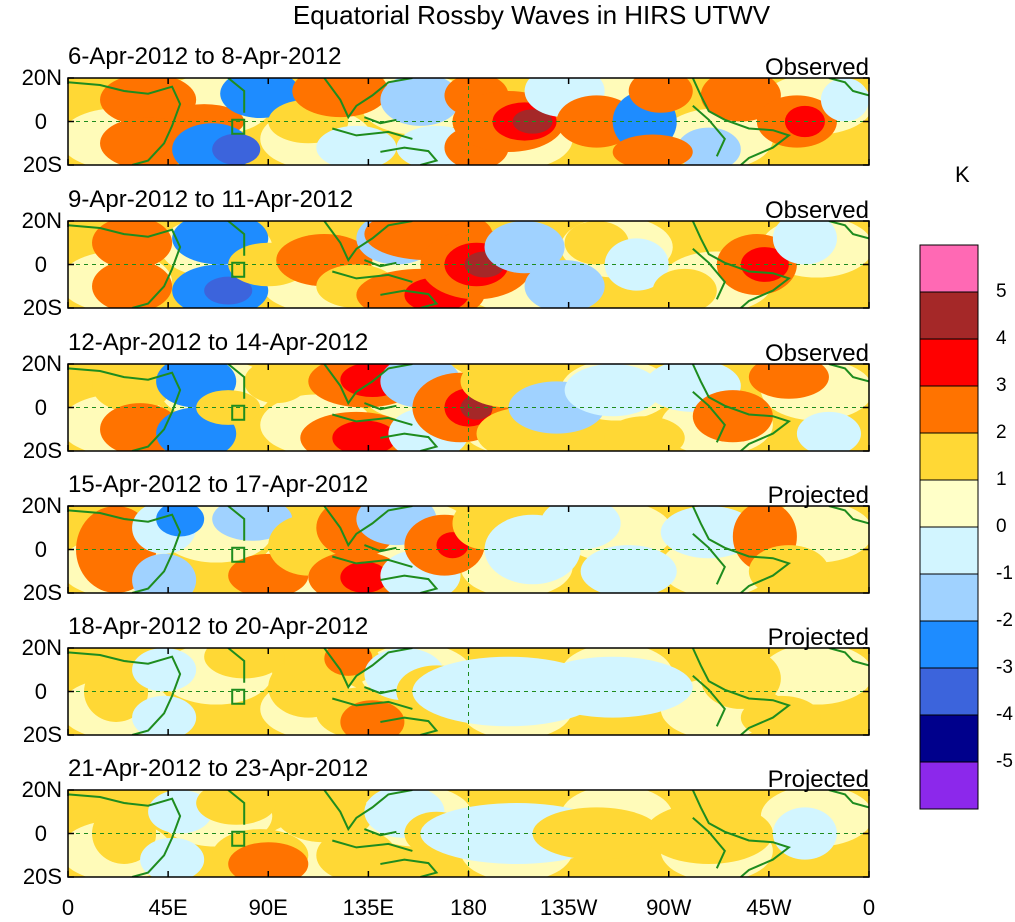 This screenshot has width=1015, height=922. What do you see at coordinates (1004, 761) in the screenshot?
I see `colorbar-level-label: -5` at bounding box center [1004, 761].